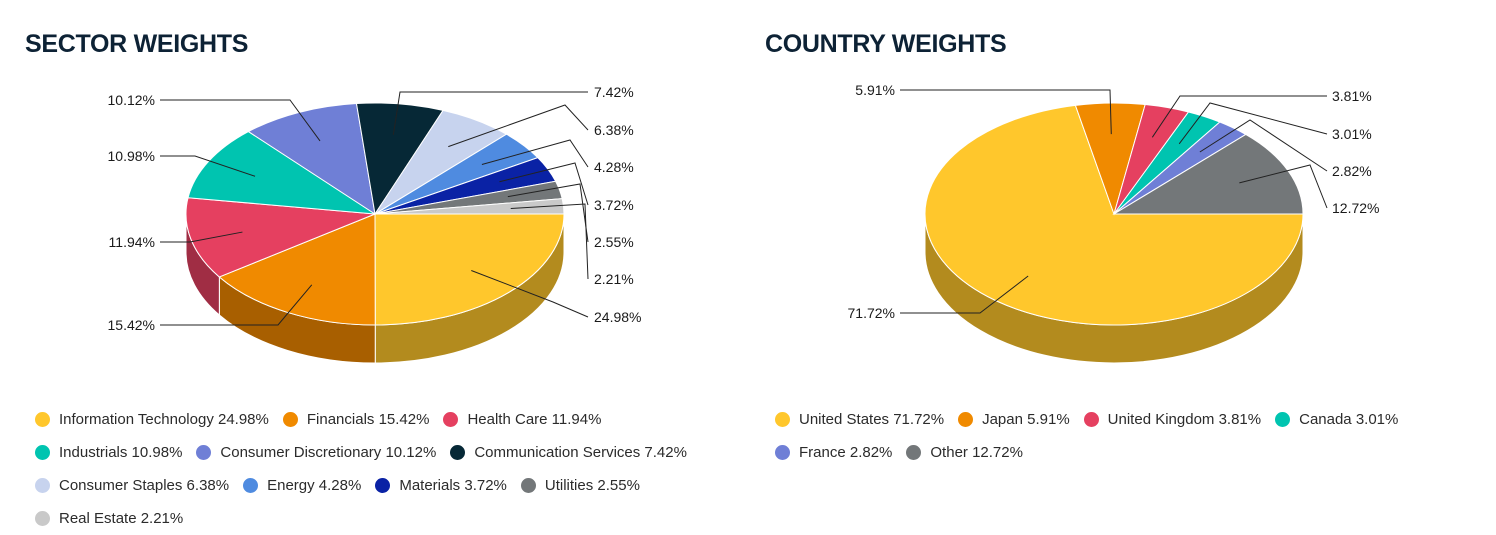 The width and height of the screenshot is (1496, 535). I want to click on pie-slice-financials, so click(297, 269).